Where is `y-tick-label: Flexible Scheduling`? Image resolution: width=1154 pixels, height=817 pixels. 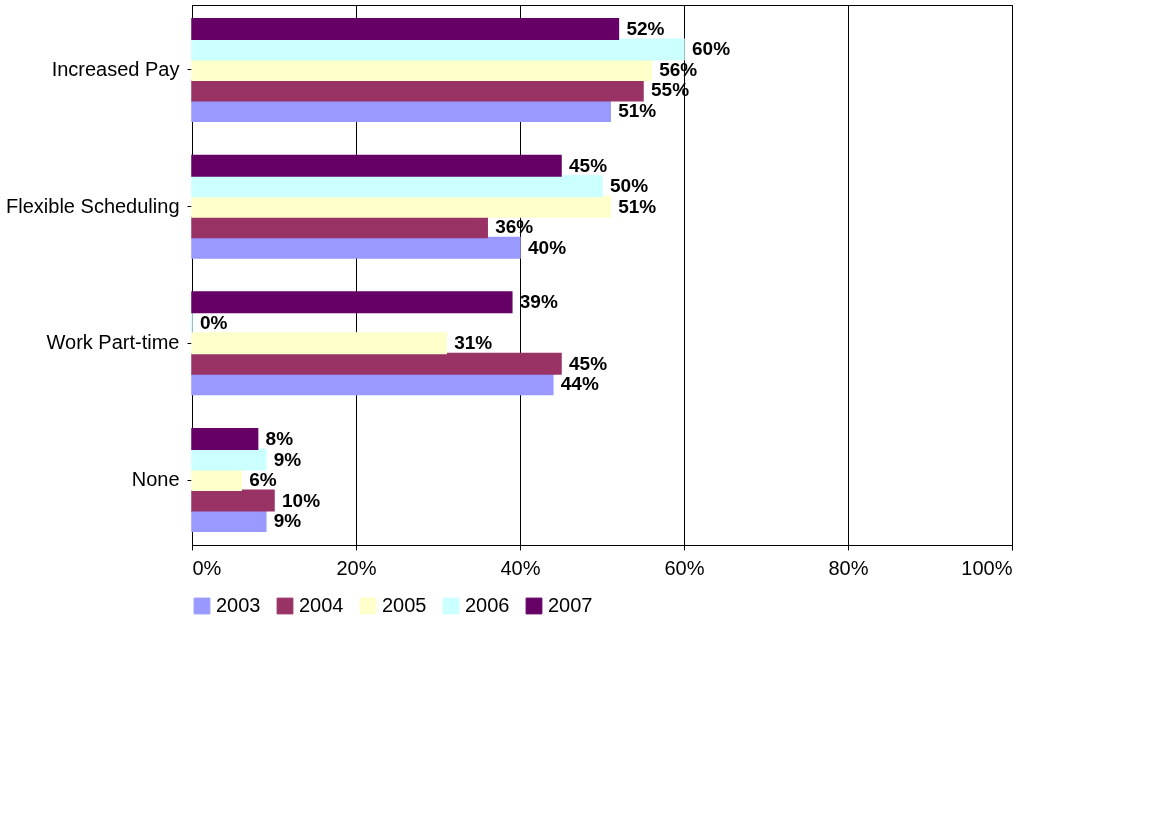 y-tick-label: Flexible Scheduling is located at coordinates (93, 205).